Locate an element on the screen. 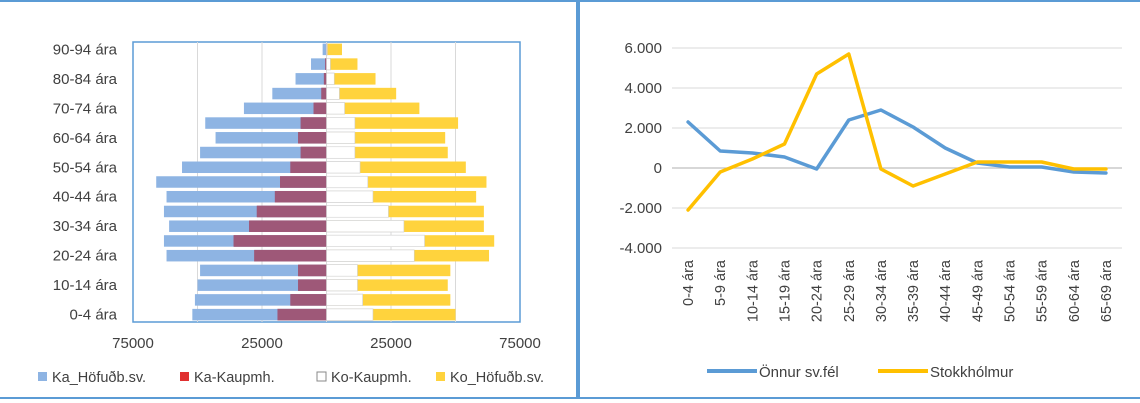 The height and width of the screenshot is (403, 1140). legend-swatch-ko-h-fu-b-sv is located at coordinates (440, 376).